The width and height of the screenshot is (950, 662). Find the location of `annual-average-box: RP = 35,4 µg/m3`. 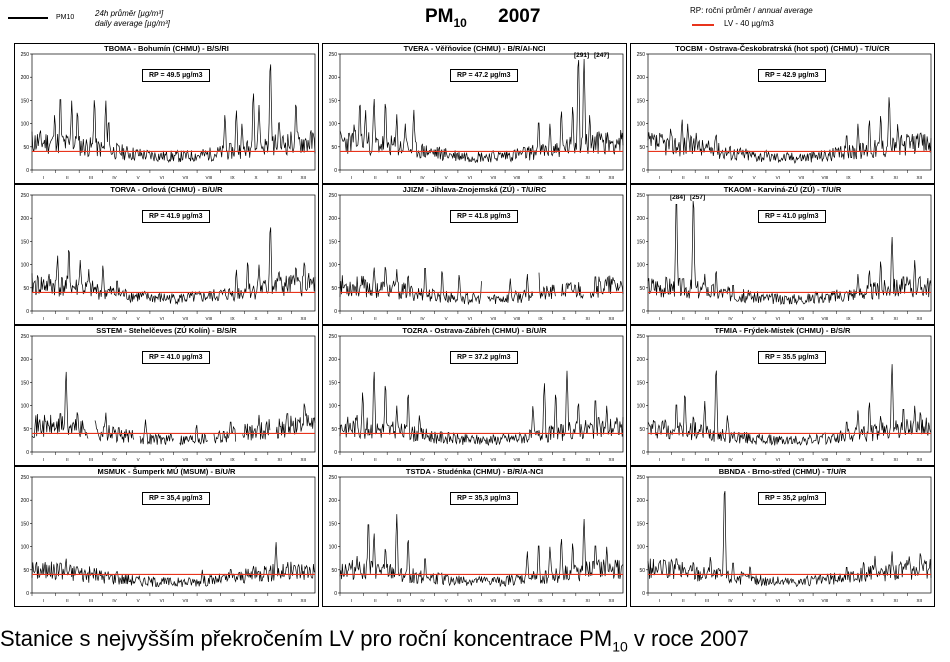

annual-average-box: RP = 35,4 µg/m3 is located at coordinates (176, 498).